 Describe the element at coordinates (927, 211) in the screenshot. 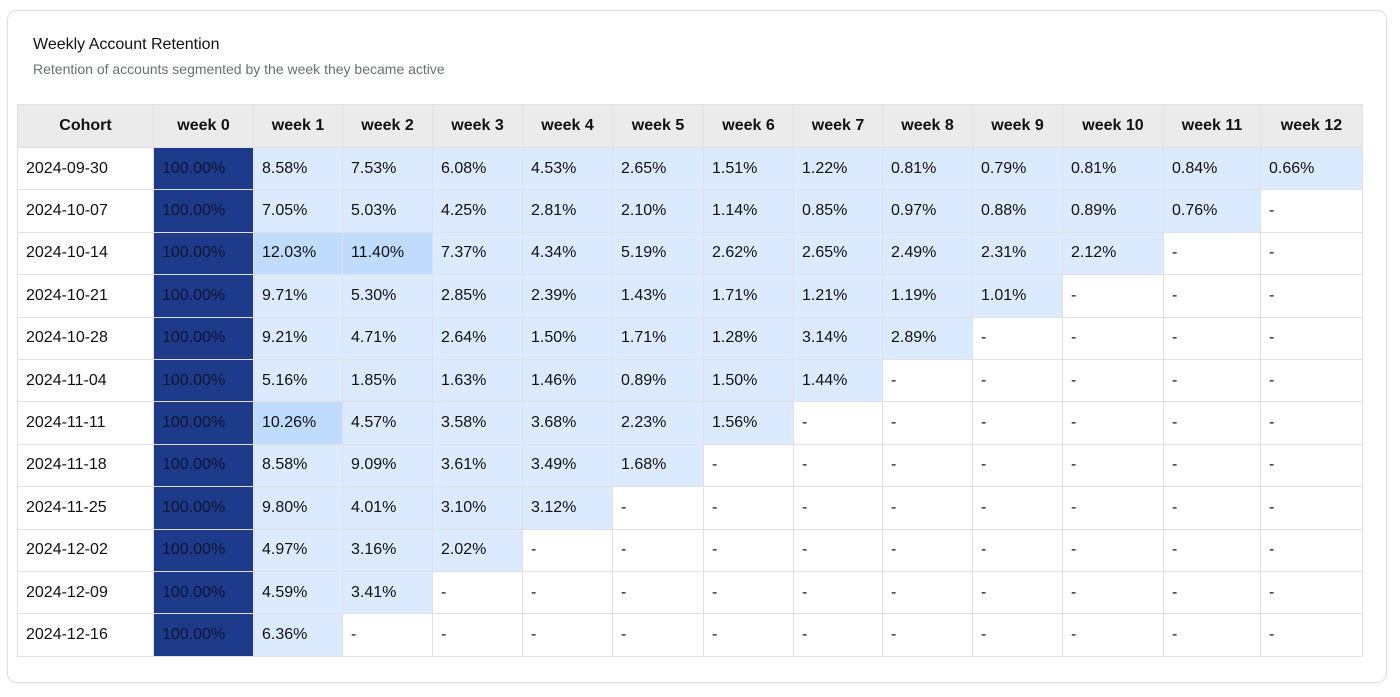

I see `retention-cell: 0.97%` at that location.